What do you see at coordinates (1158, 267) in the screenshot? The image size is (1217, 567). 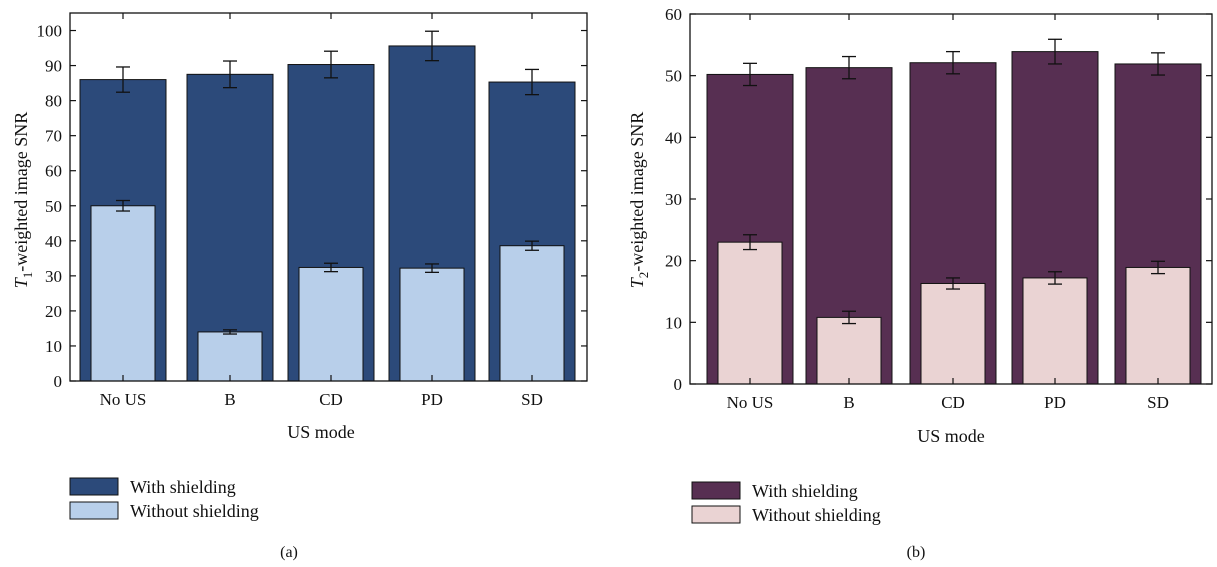 I see `panel-b-error-bar-without-shielding-sd` at bounding box center [1158, 267].